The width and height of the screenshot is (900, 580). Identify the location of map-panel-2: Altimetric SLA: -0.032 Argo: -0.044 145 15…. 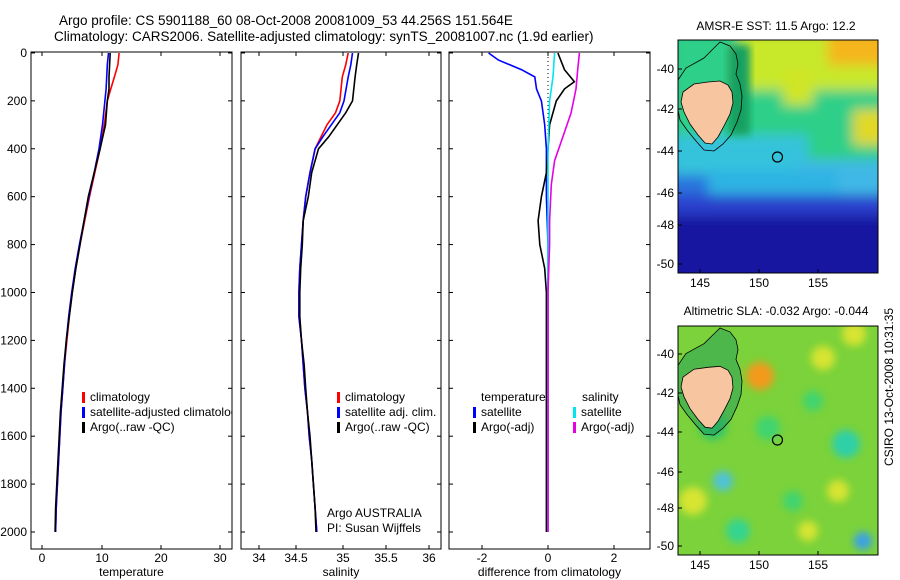
(768, 438).